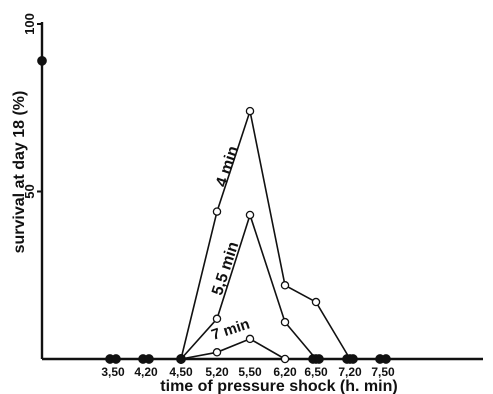 This screenshot has height=394, width=493. What do you see at coordinates (217, 372) in the screenshot?
I see `x-tick-label: 5,20` at bounding box center [217, 372].